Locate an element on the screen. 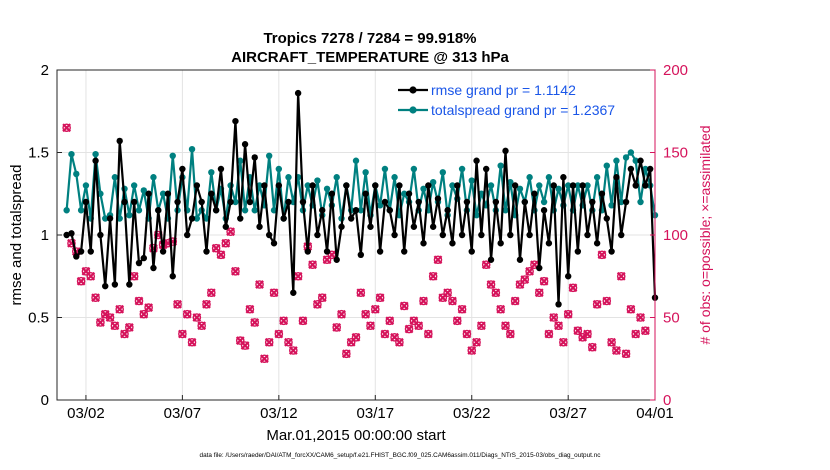 The width and height of the screenshot is (830, 470). y-tick-label: 1 is located at coordinates (45, 235).